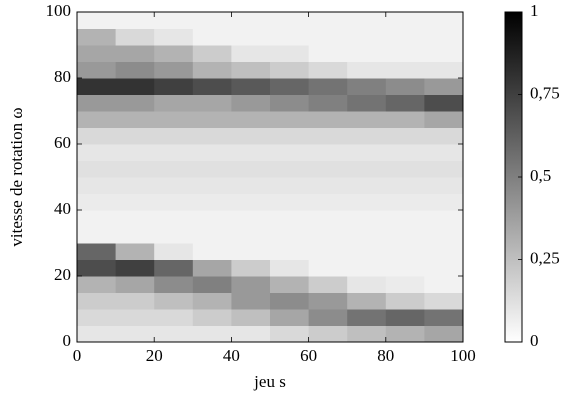 The height and width of the screenshot is (395, 571). Describe the element at coordinates (62, 142) in the screenshot. I see `y-tick-label: 60` at that location.